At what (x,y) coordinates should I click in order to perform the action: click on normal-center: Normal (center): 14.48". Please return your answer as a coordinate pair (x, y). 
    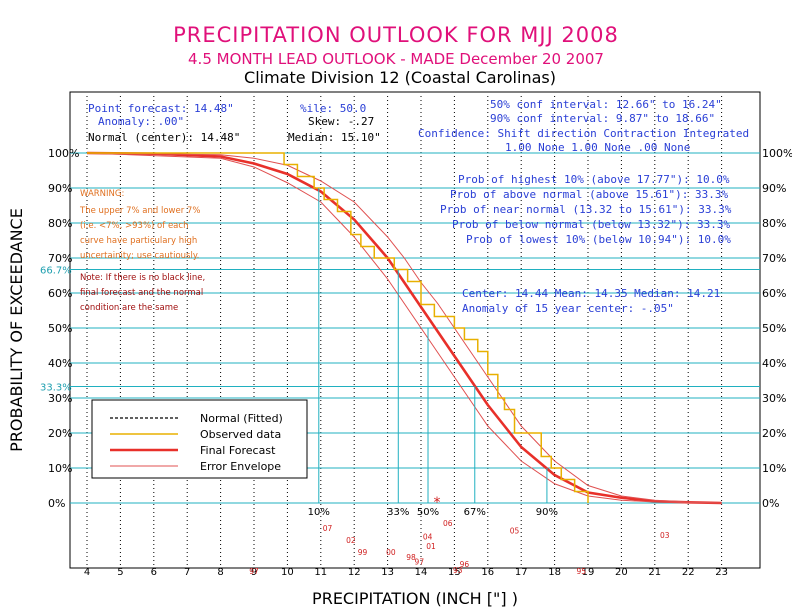
    Looking at the image, I should click on (164, 137).